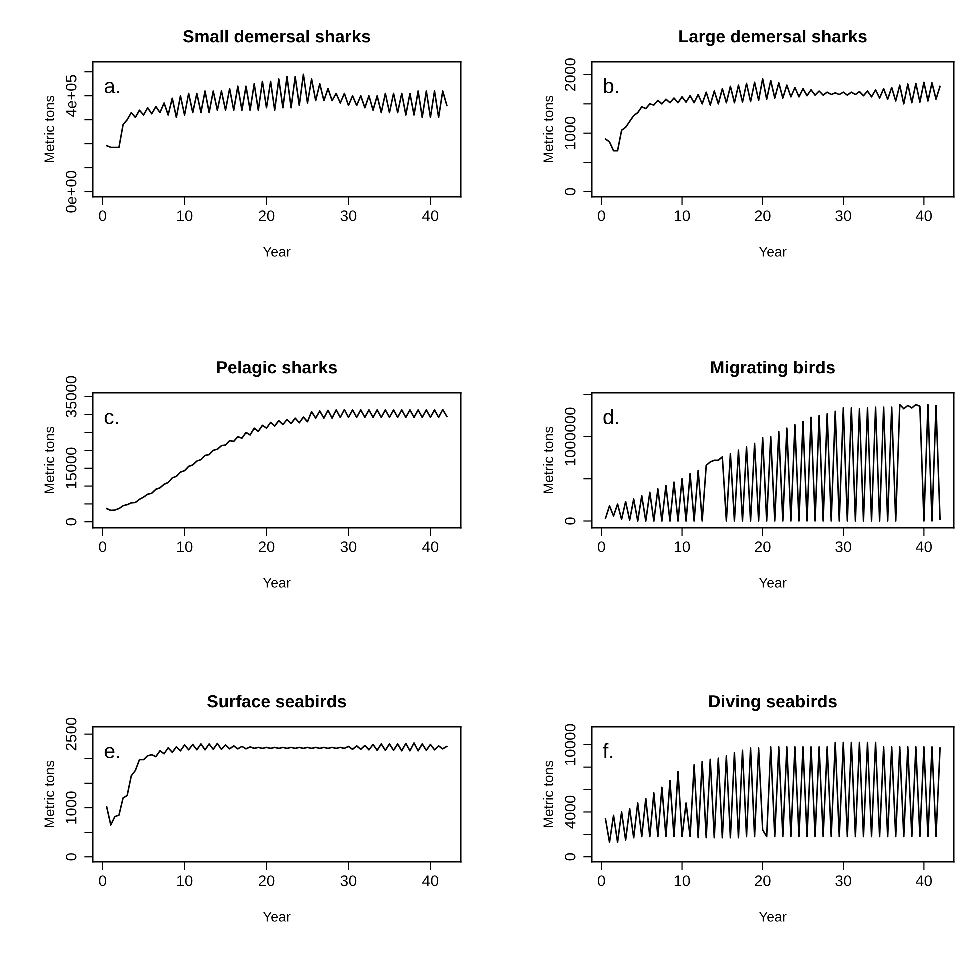  What do you see at coordinates (570, 812) in the screenshot?
I see `y-tick-label: 4000` at bounding box center [570, 812].